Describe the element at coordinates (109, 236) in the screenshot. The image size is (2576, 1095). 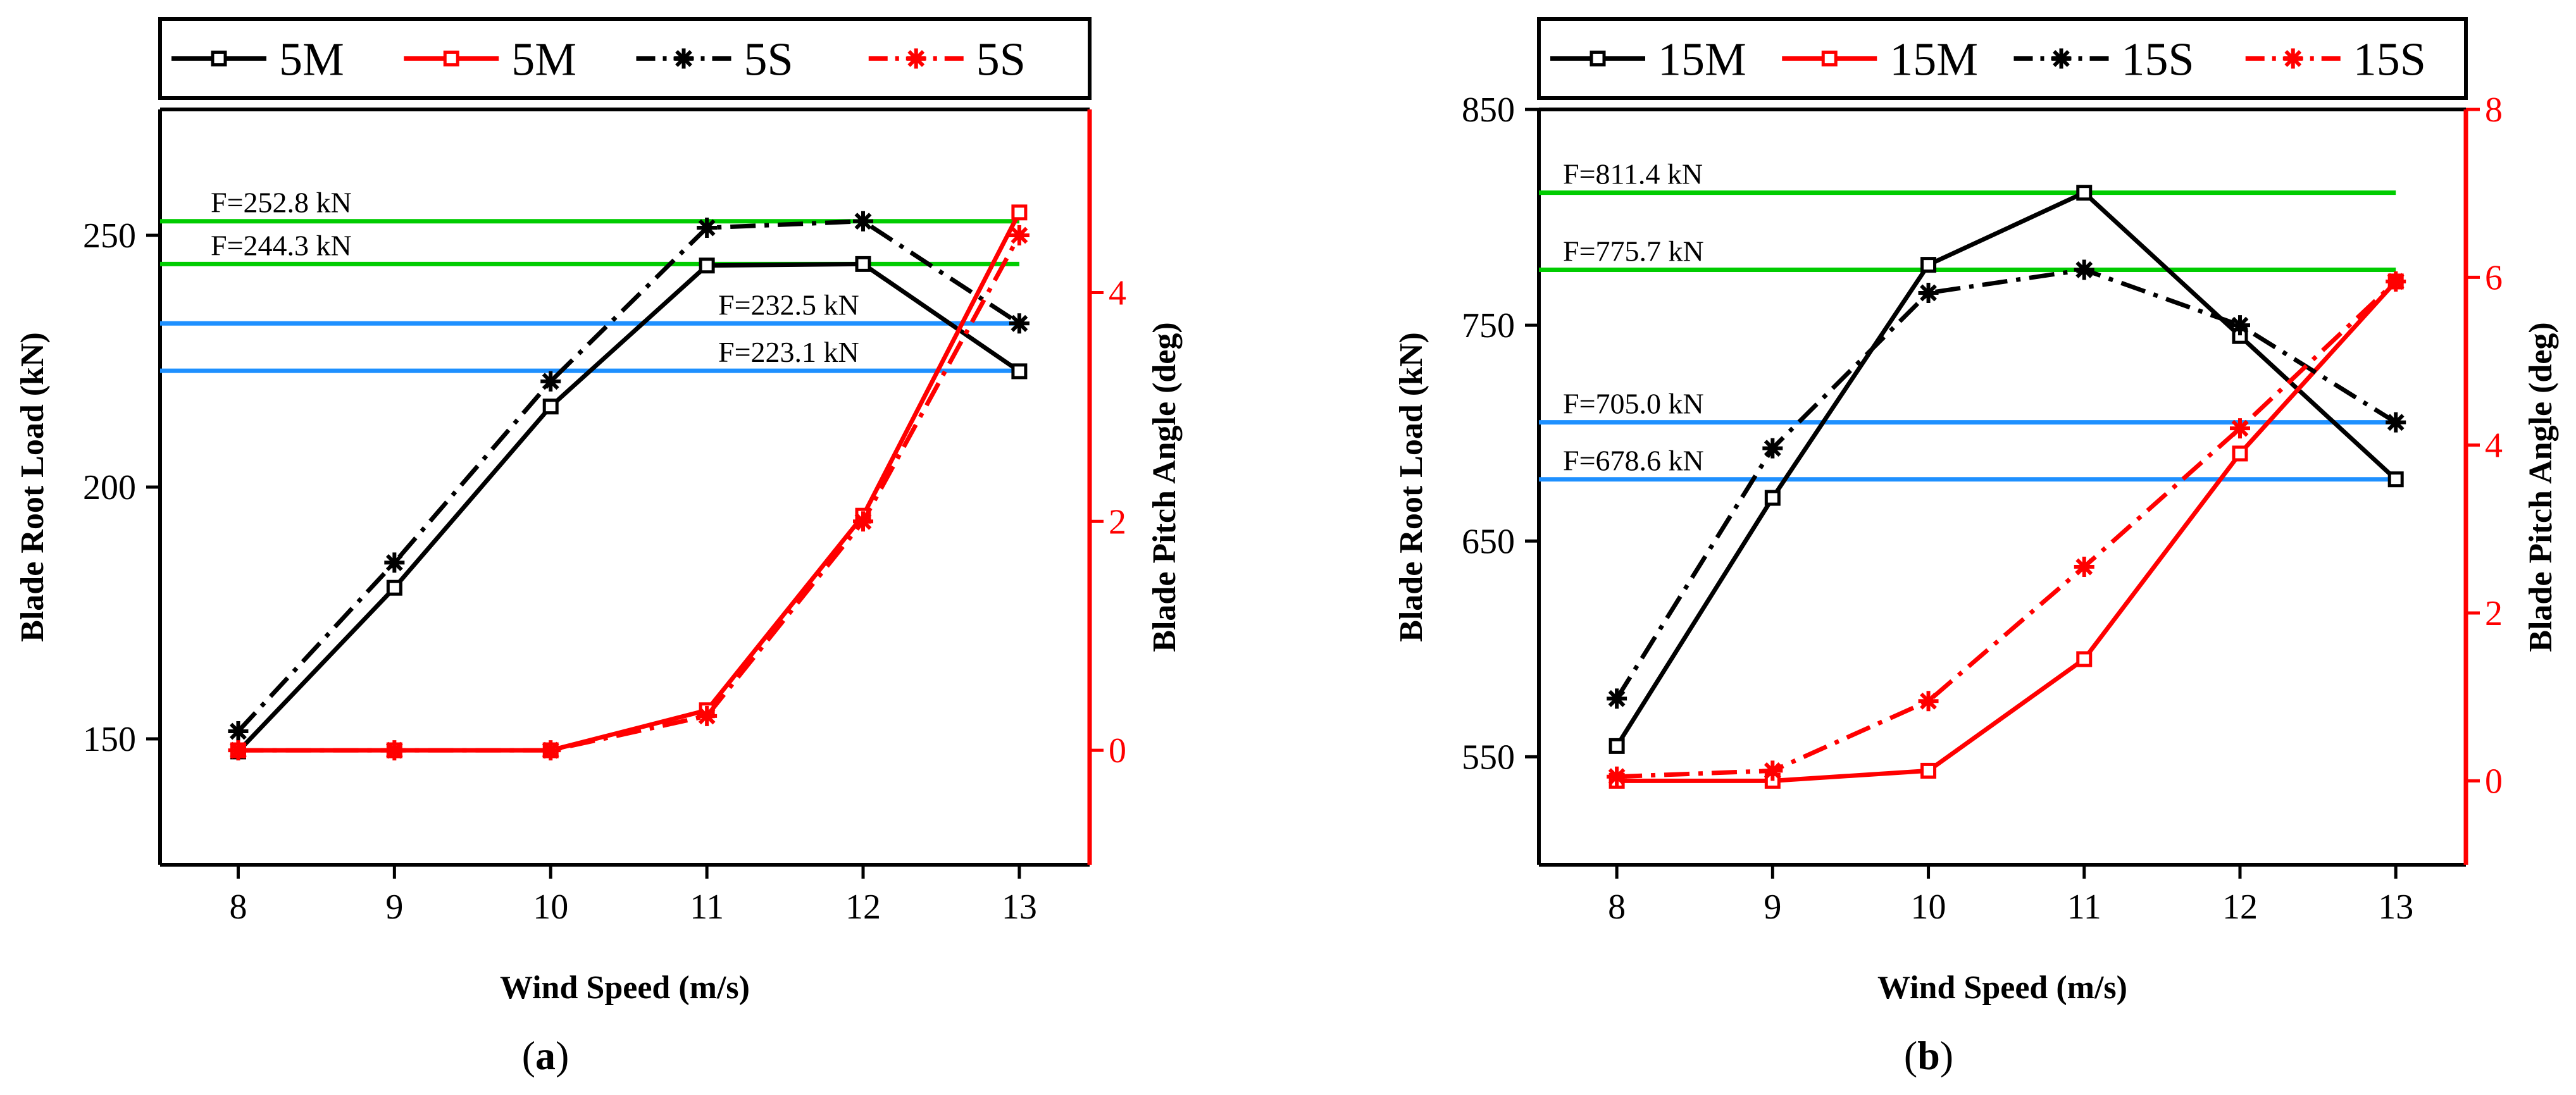
I see `y-left-tick-label: 250` at that location.